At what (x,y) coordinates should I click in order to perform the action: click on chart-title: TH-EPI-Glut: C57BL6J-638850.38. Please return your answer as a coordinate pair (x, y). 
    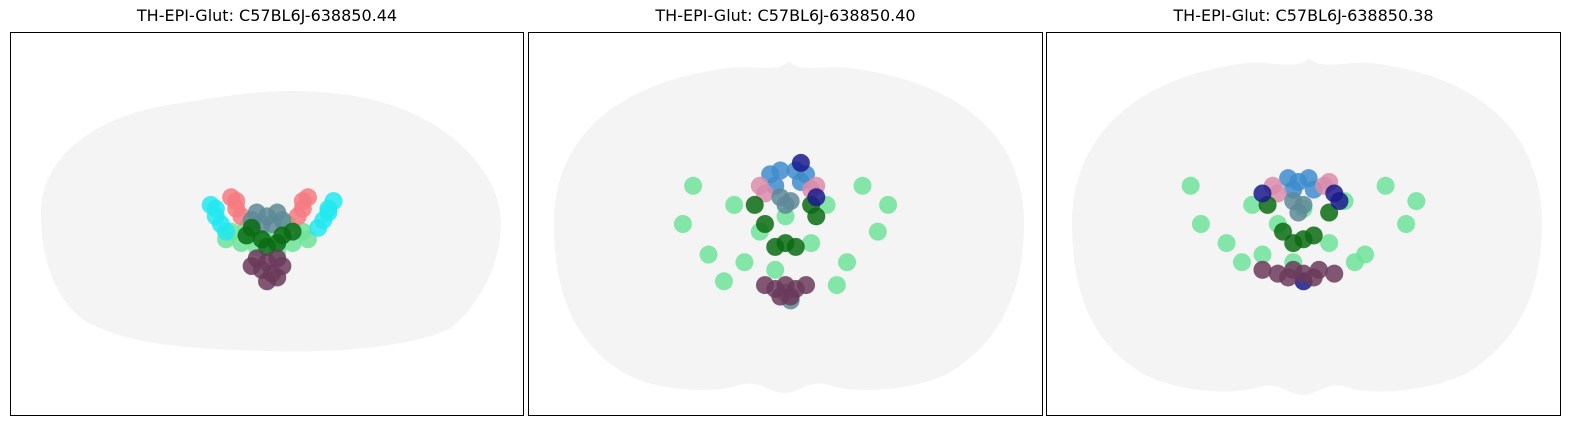
    Looking at the image, I should click on (1303, 15).